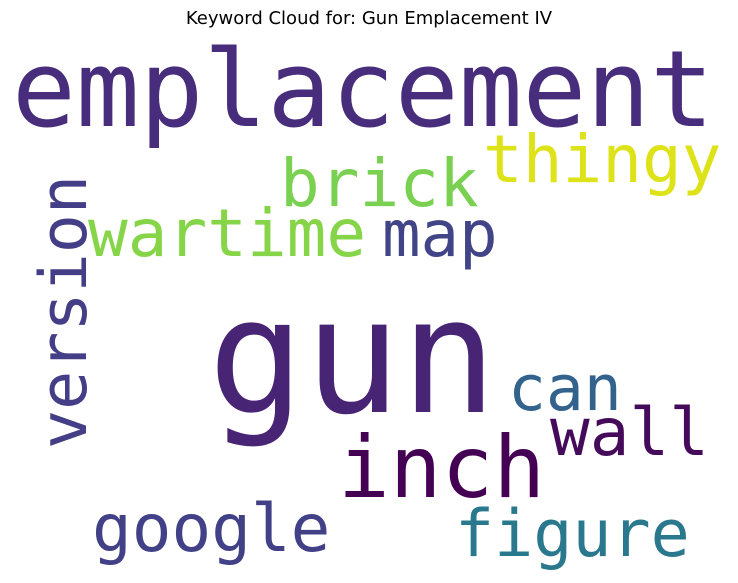  What do you see at coordinates (440, 235) in the screenshot?
I see `word: map` at bounding box center [440, 235].